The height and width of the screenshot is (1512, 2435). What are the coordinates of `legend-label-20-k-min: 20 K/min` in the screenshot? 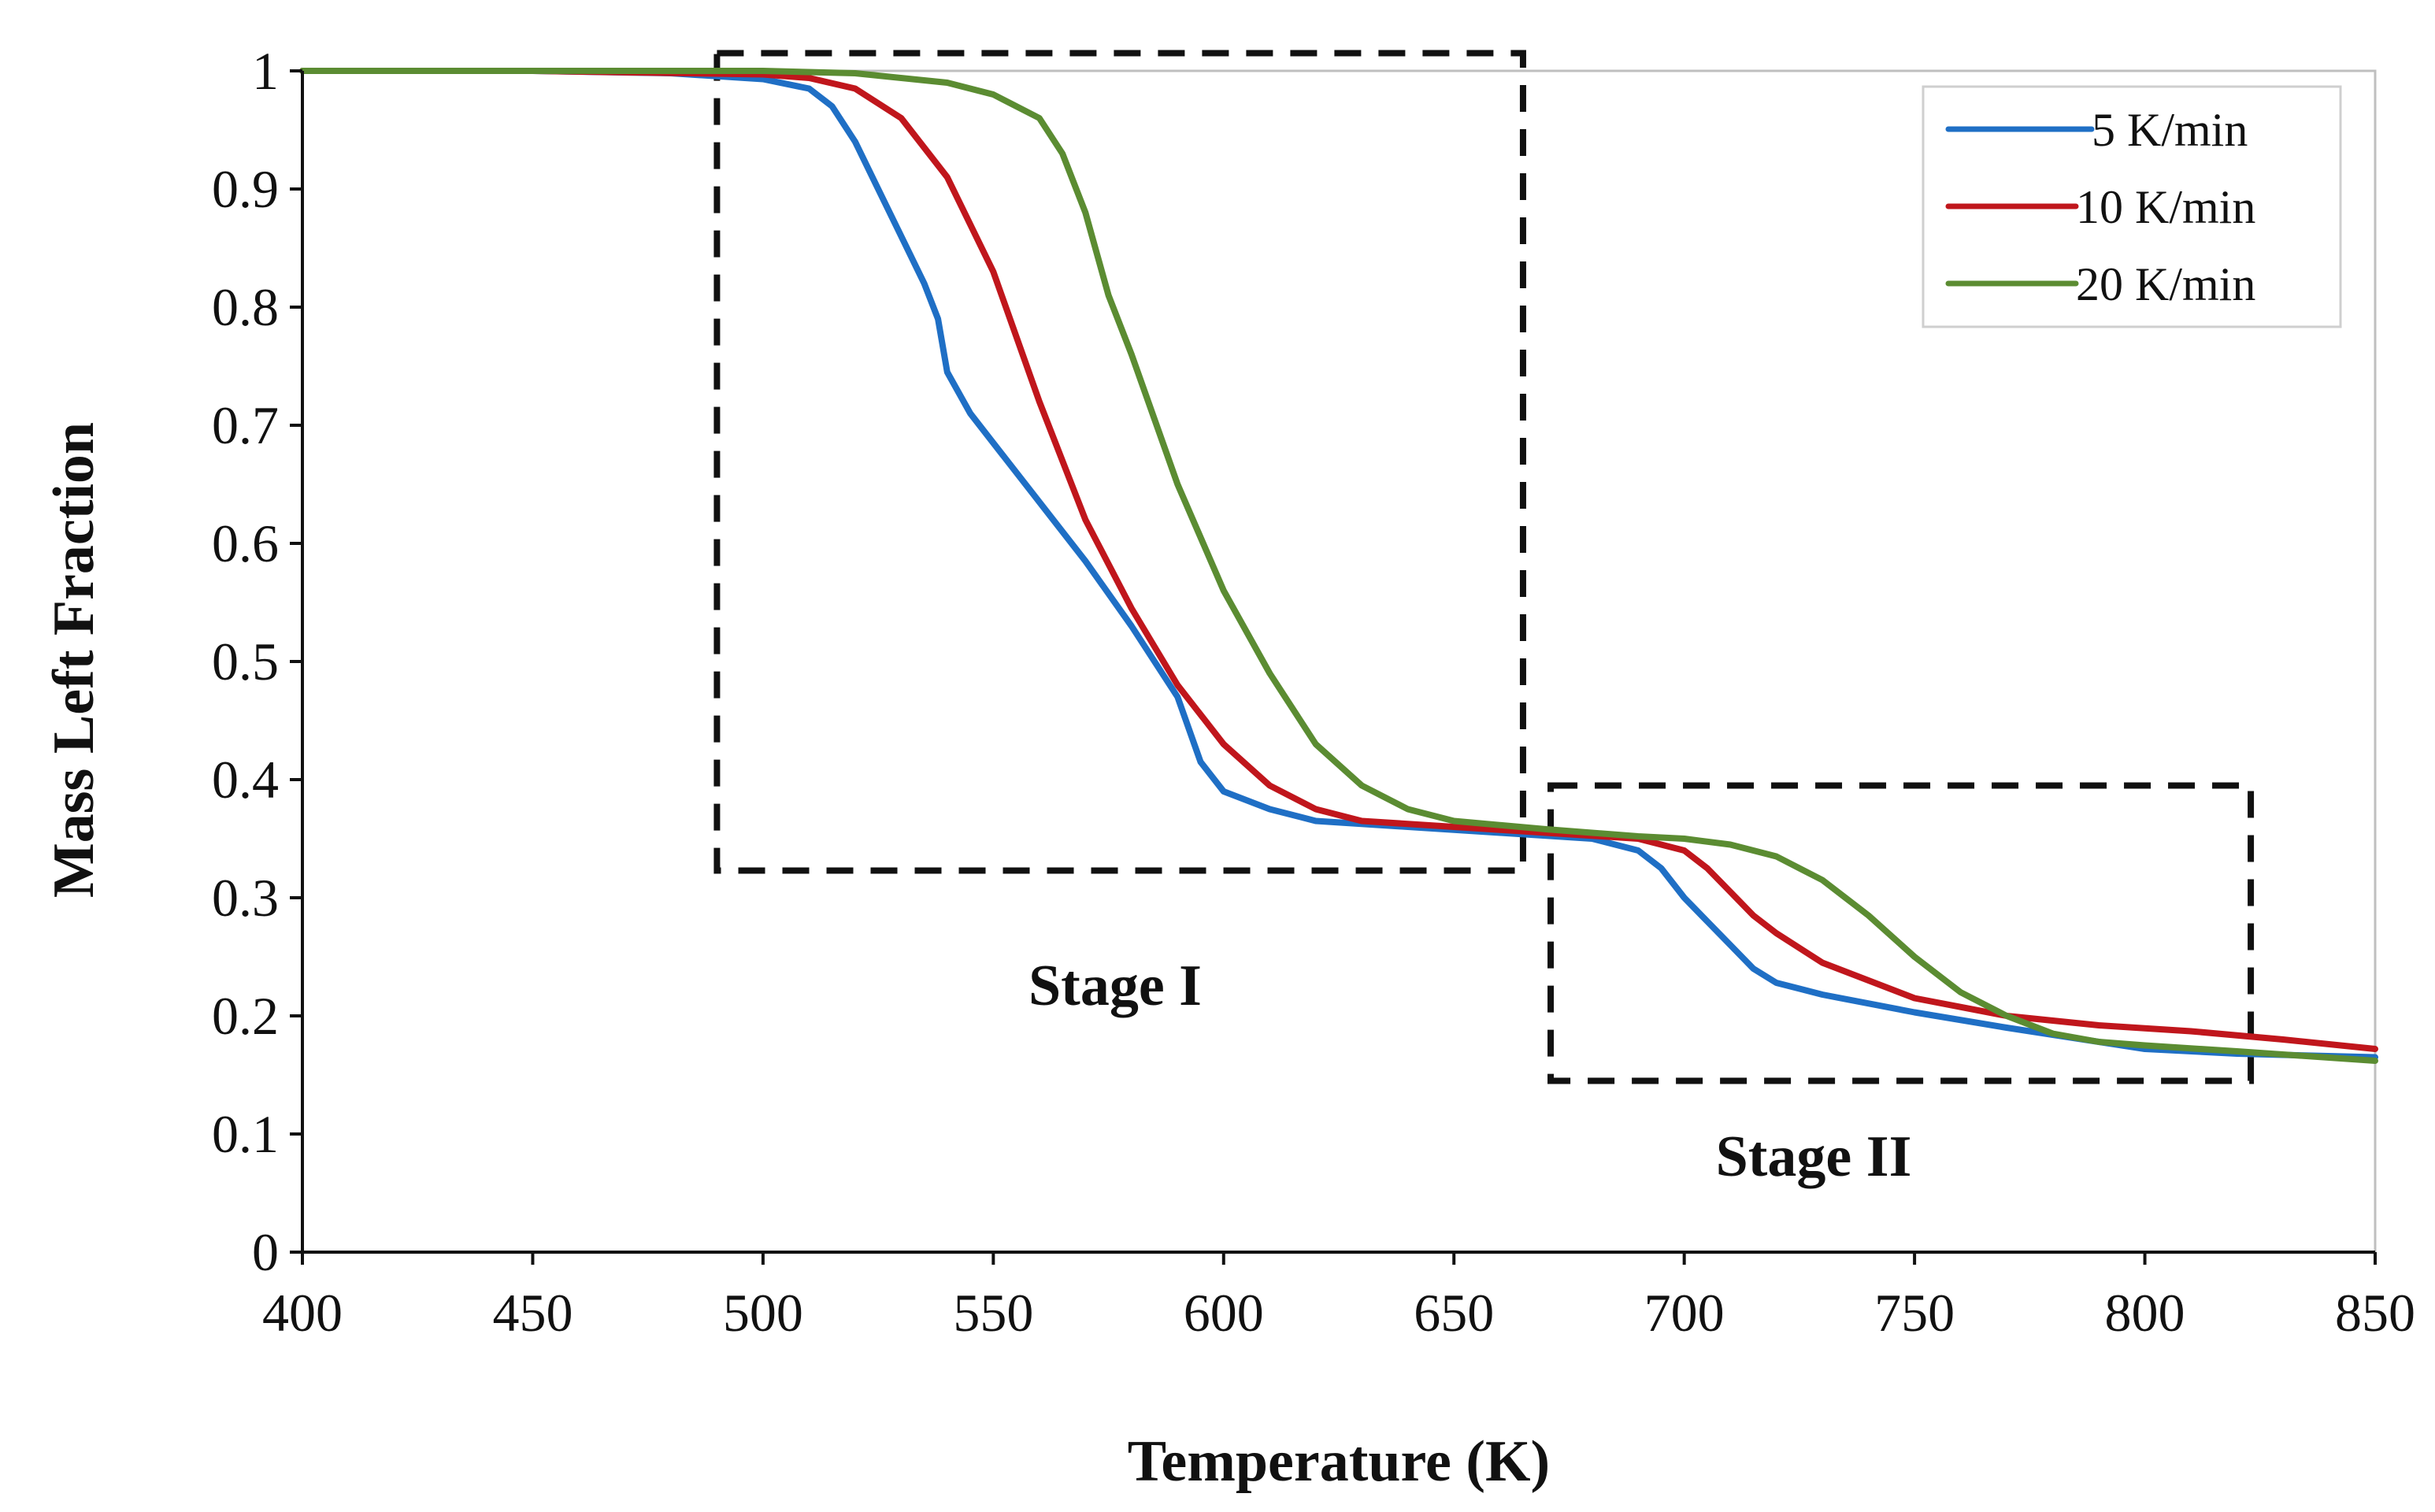 It's located at (2165, 284).